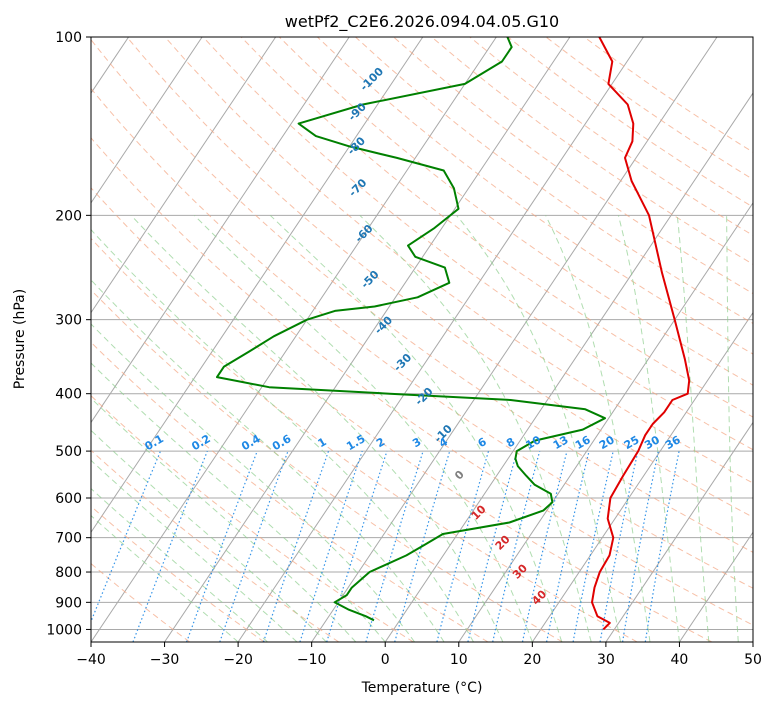  Describe the element at coordinates (606, 660) in the screenshot. I see `x-tick-label: 30` at that location.